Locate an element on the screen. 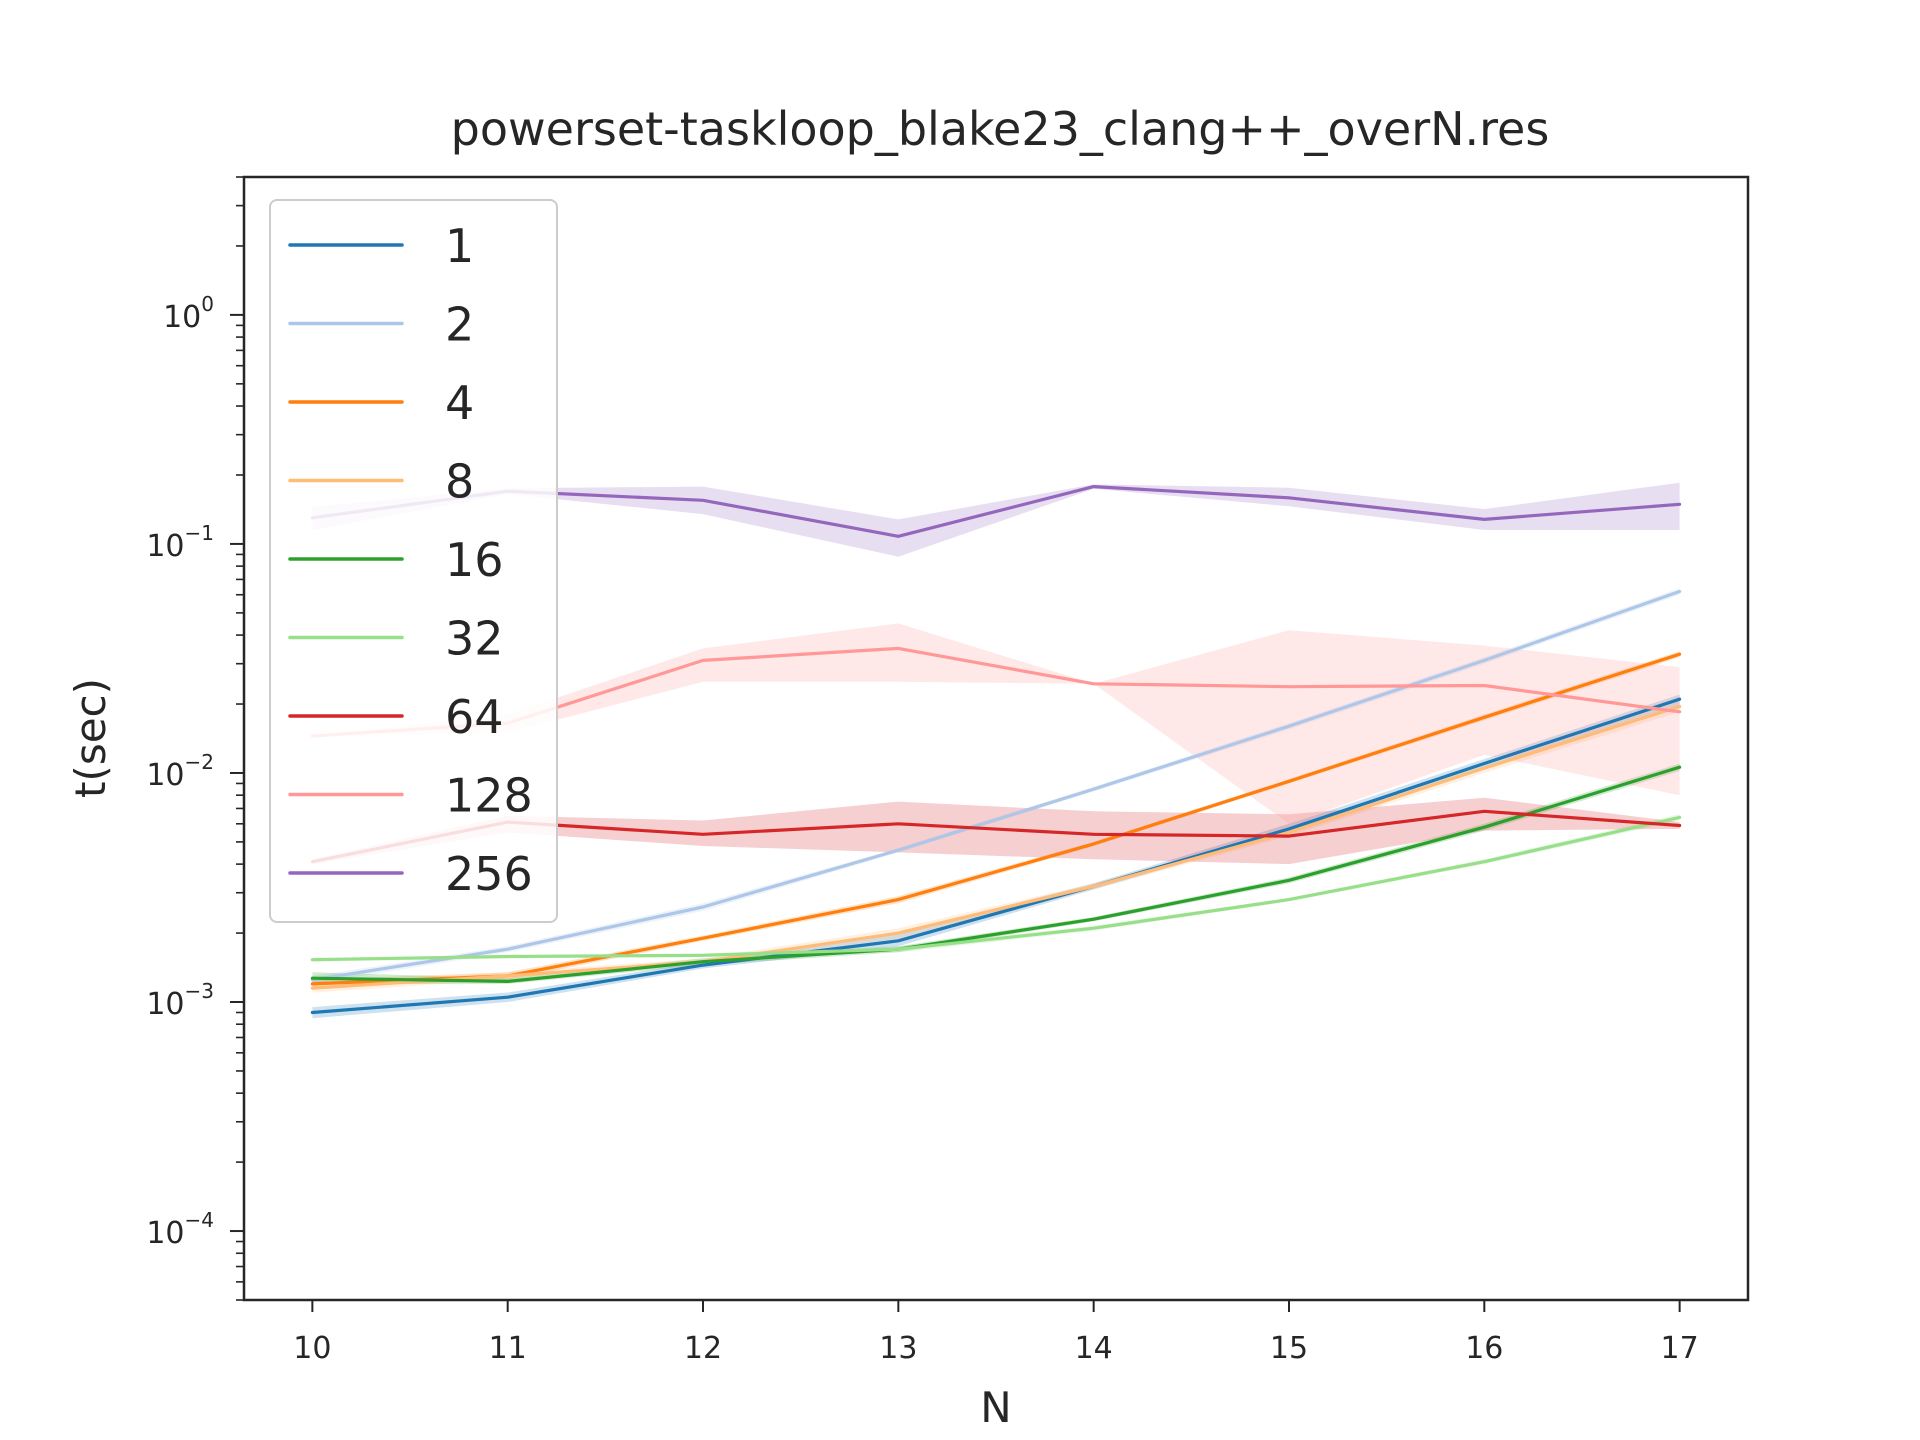  x-axis-label: N is located at coordinates (995, 1407).